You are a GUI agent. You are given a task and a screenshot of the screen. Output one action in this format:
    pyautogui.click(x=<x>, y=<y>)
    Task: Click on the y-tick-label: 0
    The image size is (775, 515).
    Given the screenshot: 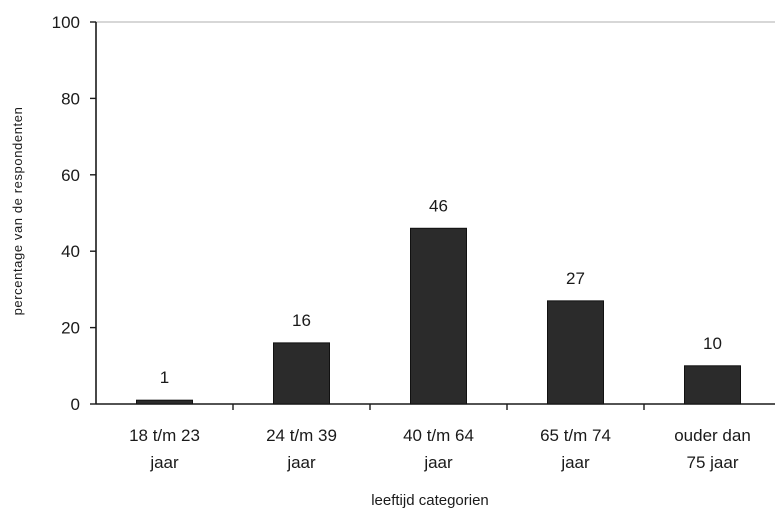 What is the action you would take?
    pyautogui.click(x=75, y=404)
    